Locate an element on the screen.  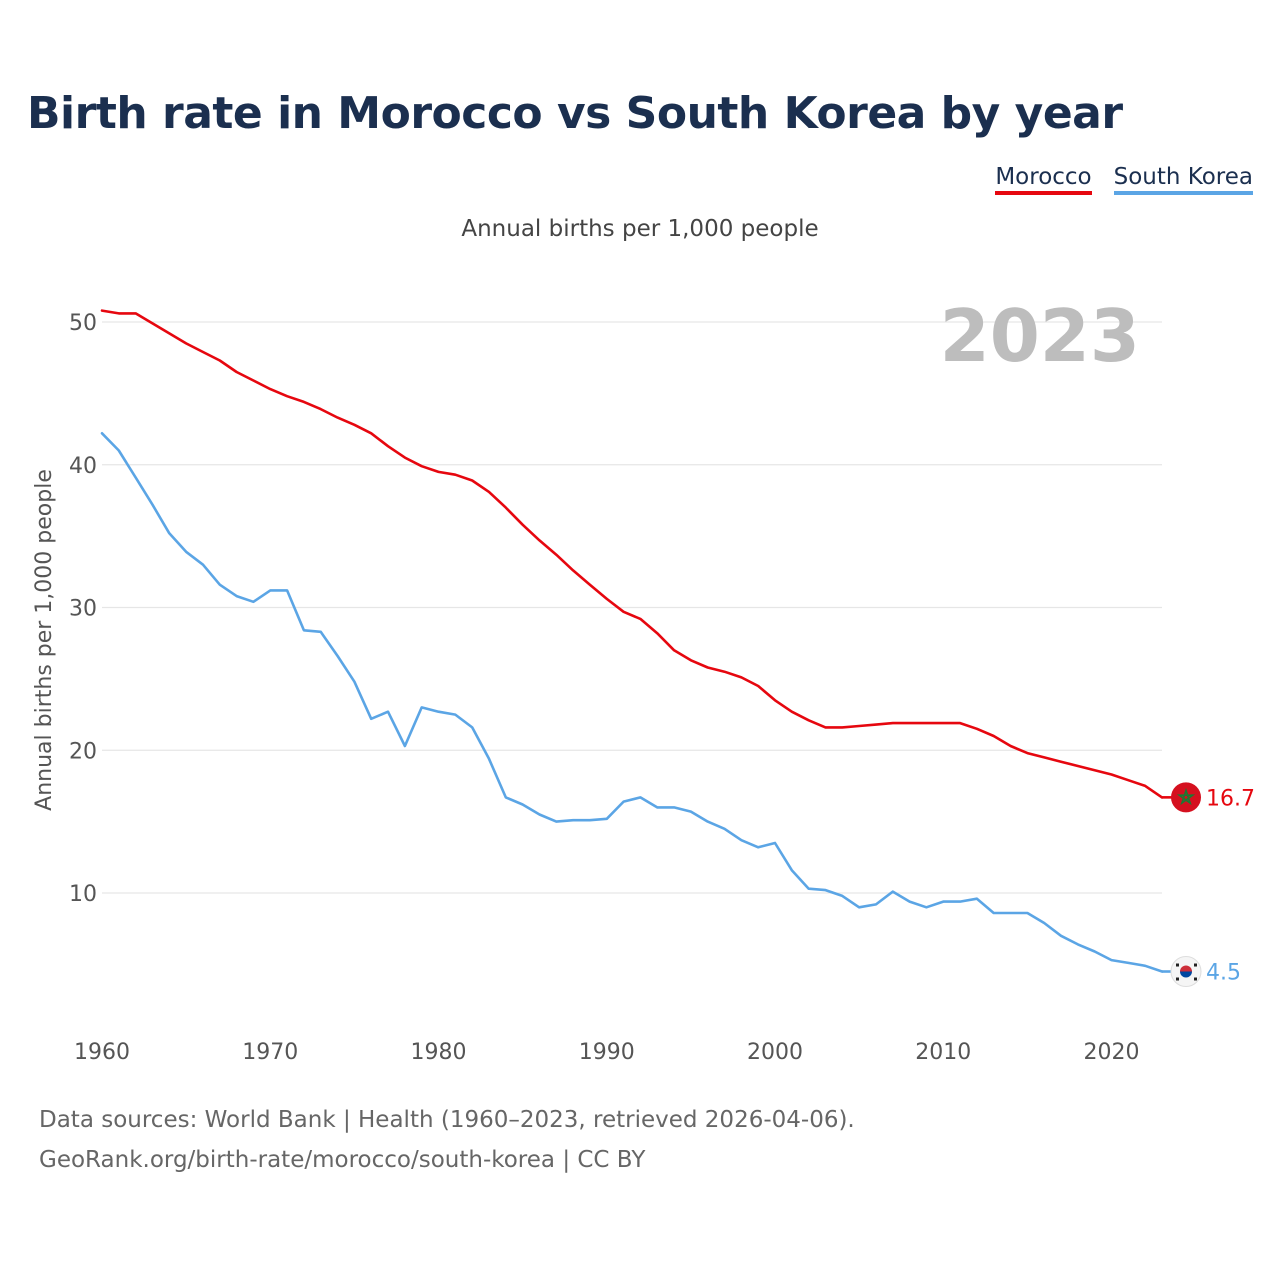
y-axis-label: Annual births per 1,000 people is located at coordinates (44, 640).